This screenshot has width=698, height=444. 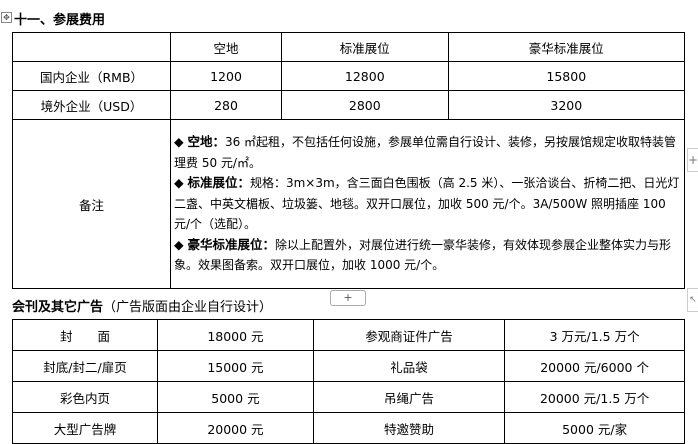 What do you see at coordinates (226, 105) in the screenshot?
I see `cell: 280` at bounding box center [226, 105].